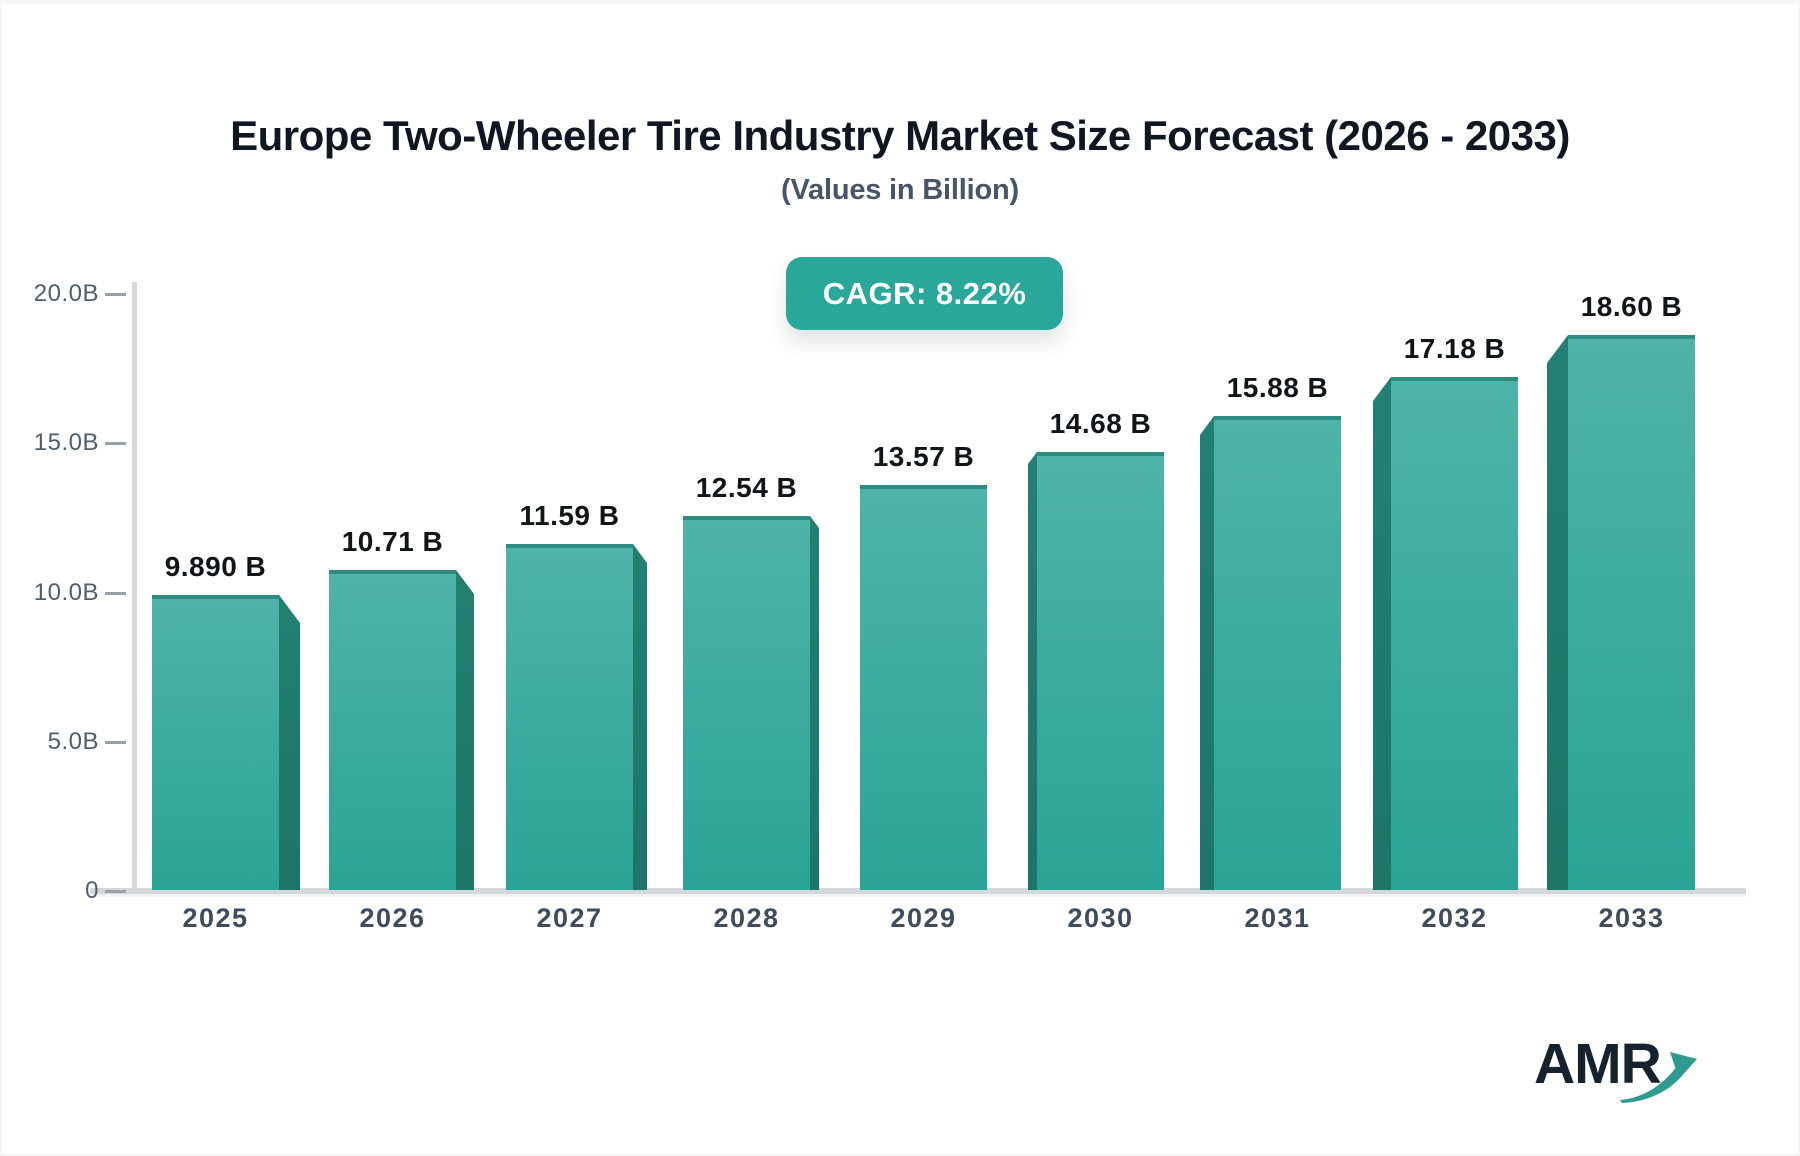 This screenshot has height=1156, width=1800. Describe the element at coordinates (392, 918) in the screenshot. I see `x-axis-label: 2026` at that location.